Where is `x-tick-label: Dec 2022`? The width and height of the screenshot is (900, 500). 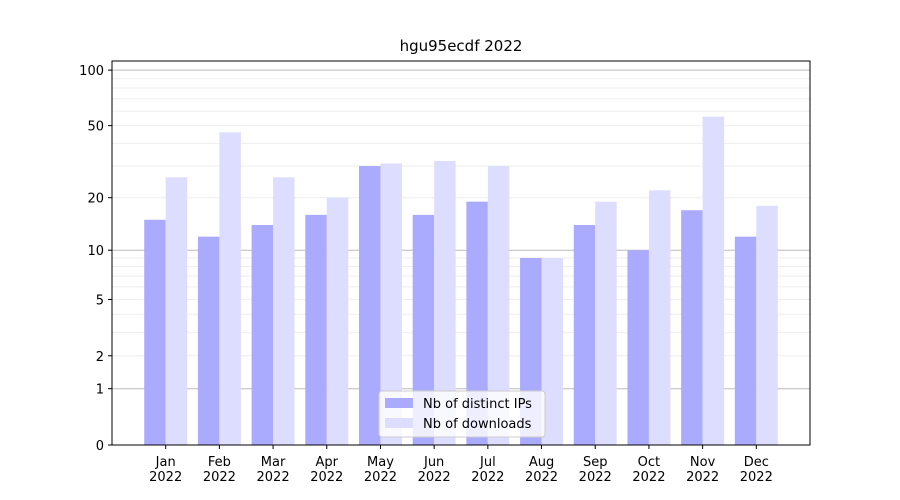 x-tick-label: Dec 2022 is located at coordinates (756, 470).